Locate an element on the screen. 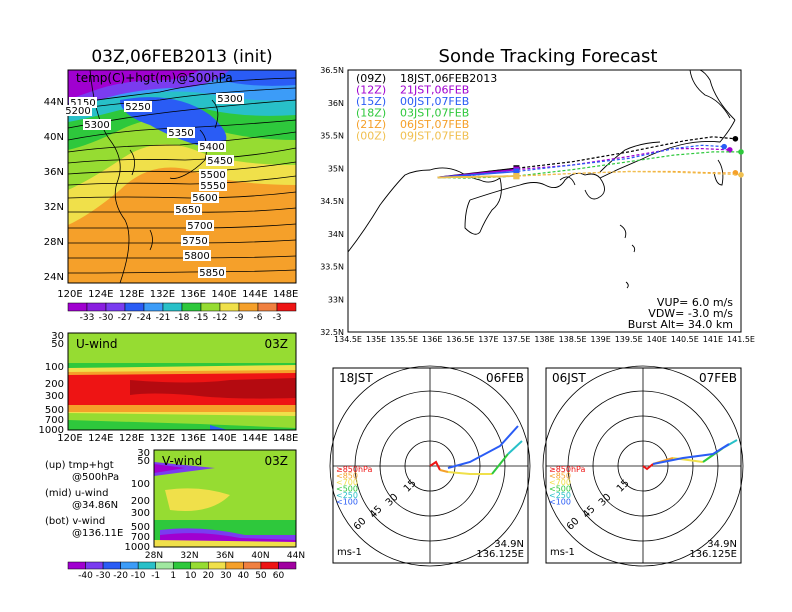  level-key: <850 is located at coordinates (560, 476).